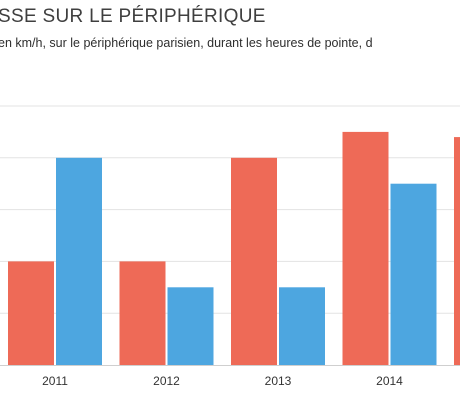  What do you see at coordinates (457, 251) in the screenshot?
I see `bar-partial-next` at bounding box center [457, 251].